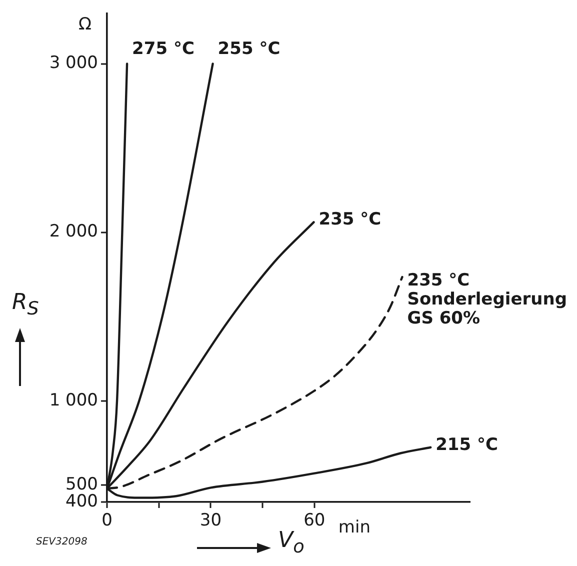  What do you see at coordinates (73, 63) in the screenshot?
I see `y-tick-label: 3 000` at bounding box center [73, 63].